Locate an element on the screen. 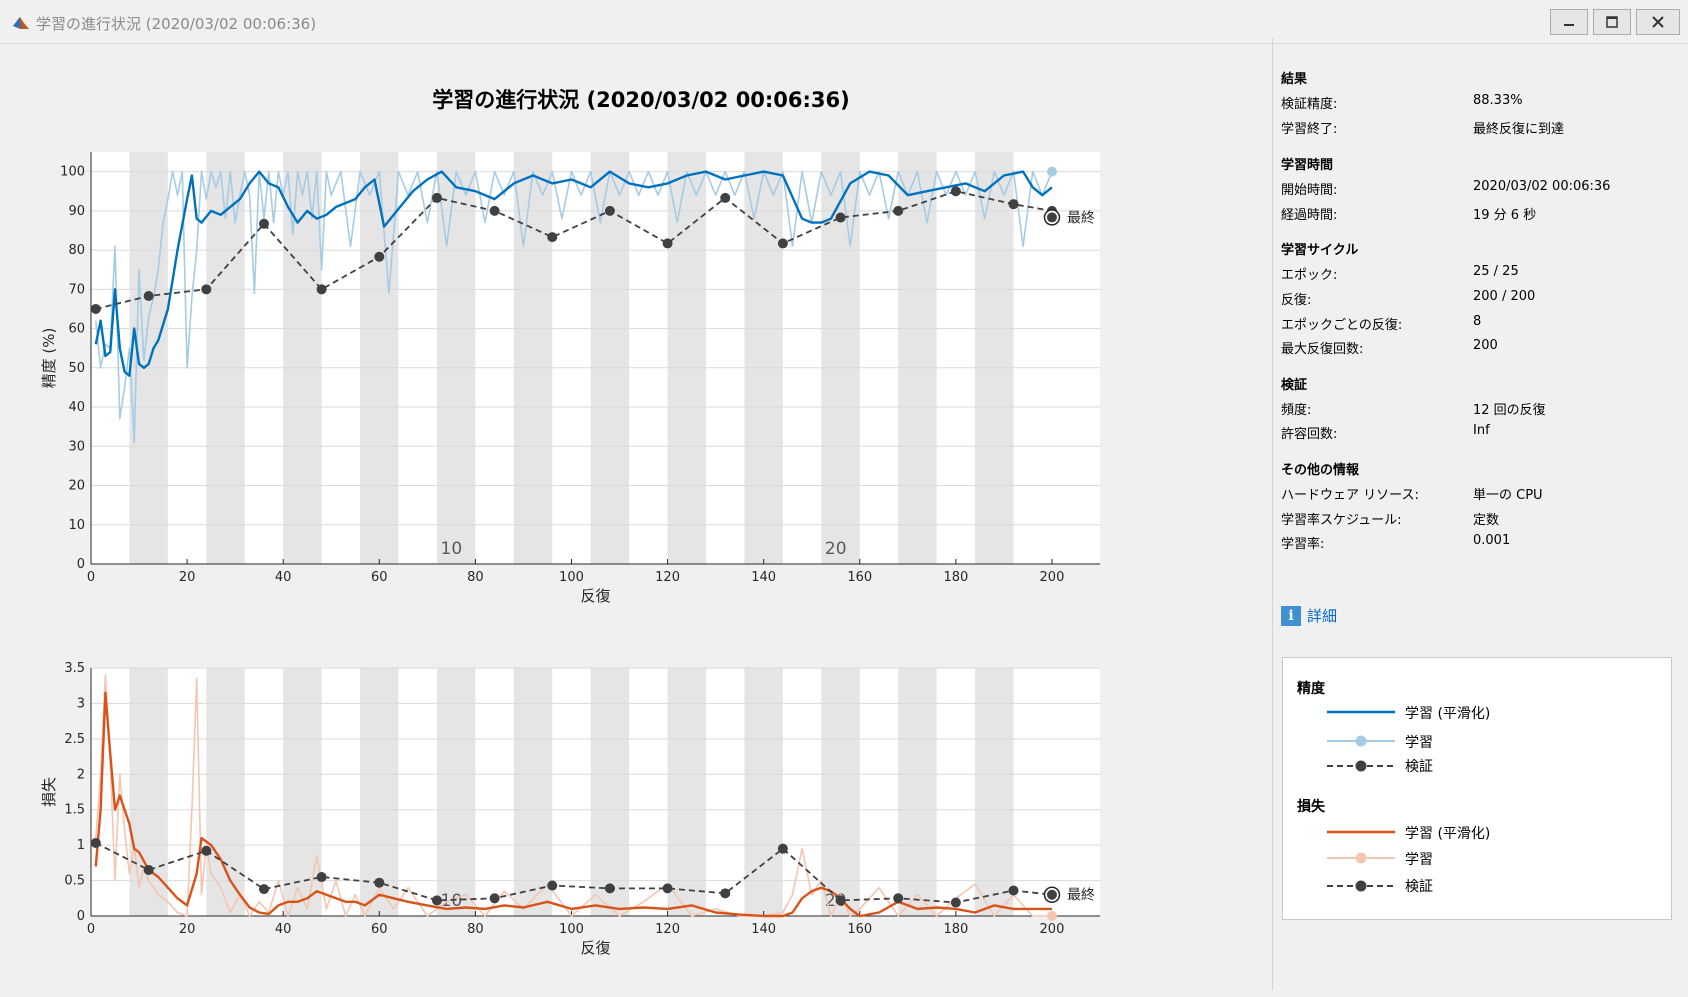 Image resolution: width=1688 pixels, height=997 pixels. minimize-button is located at coordinates (1569, 22).